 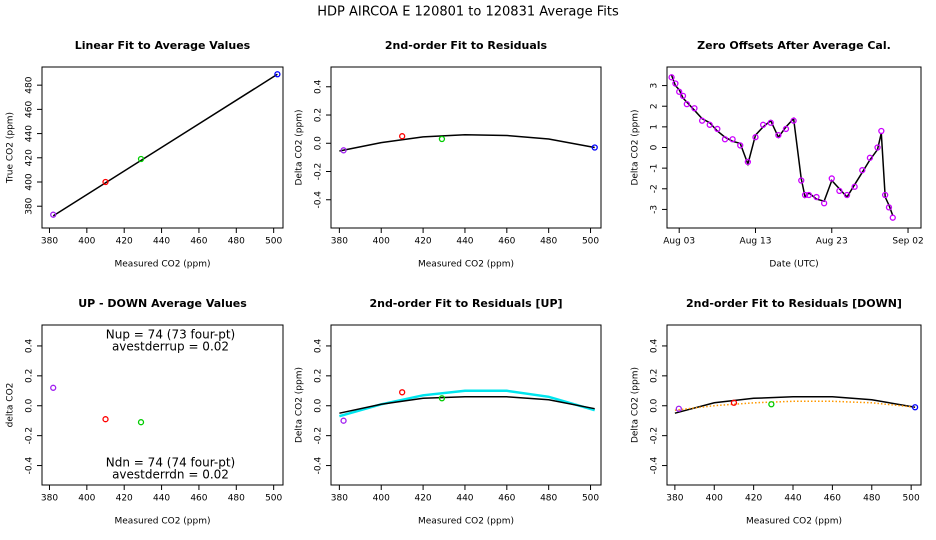 What do you see at coordinates (30, 109) in the screenshot?
I see `y-tick-label: 460` at bounding box center [30, 109].